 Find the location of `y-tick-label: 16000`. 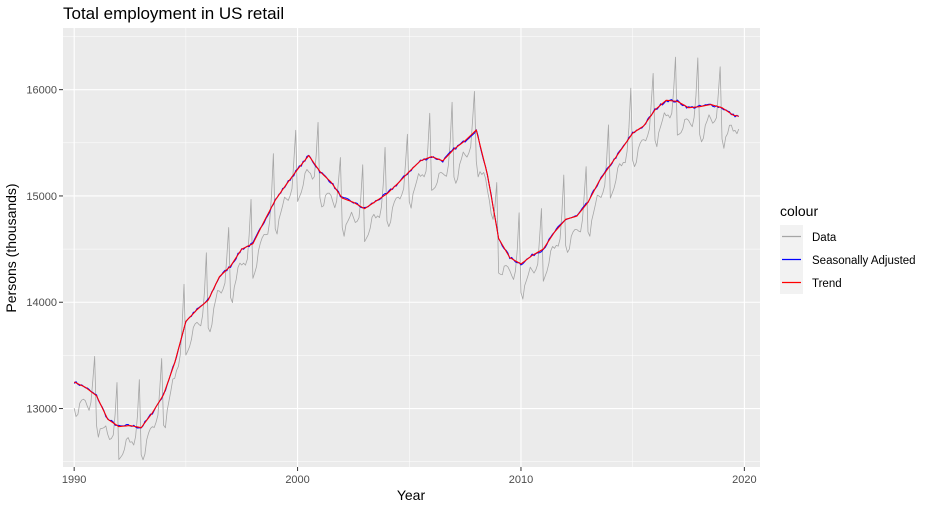

y-tick-label: 16000 is located at coordinates (41, 91).